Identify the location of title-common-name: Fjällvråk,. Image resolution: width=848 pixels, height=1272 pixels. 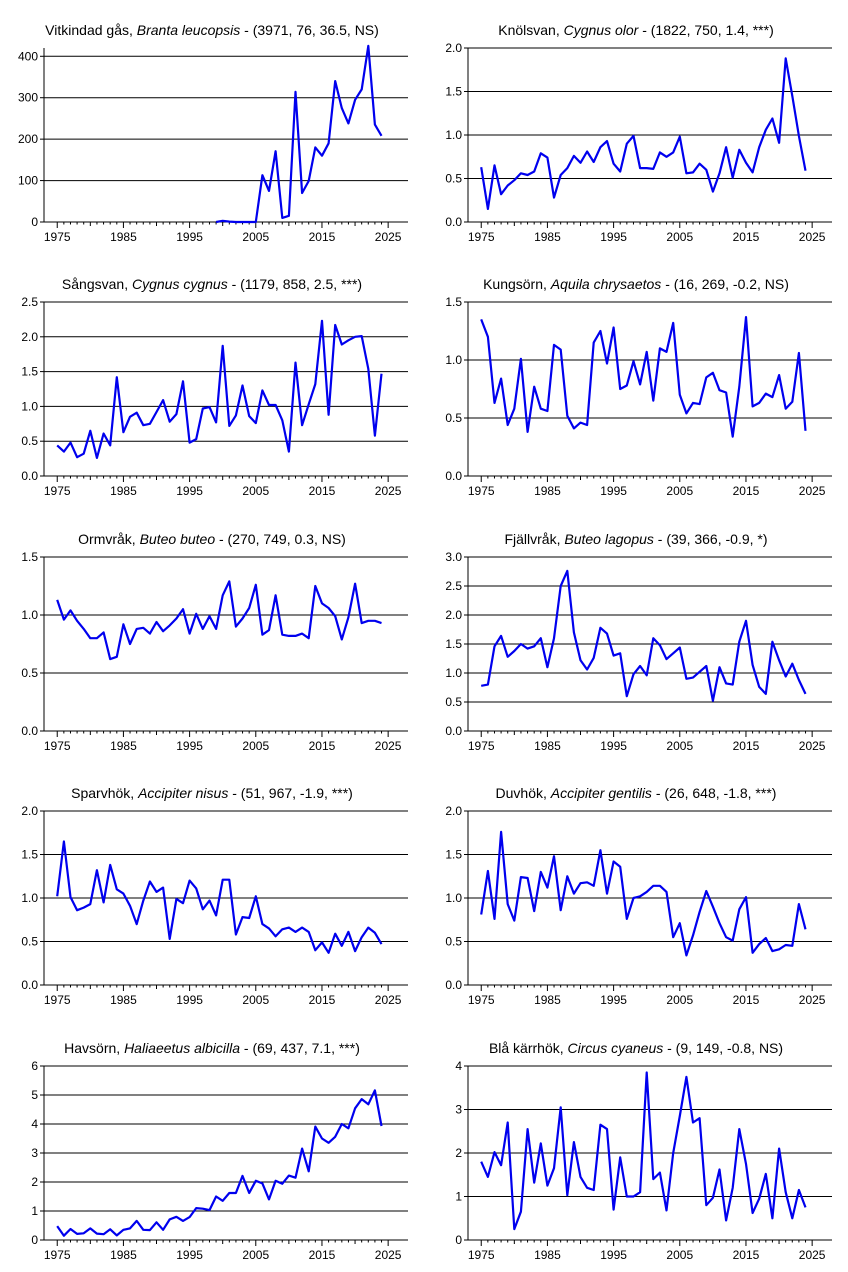
(534, 539).